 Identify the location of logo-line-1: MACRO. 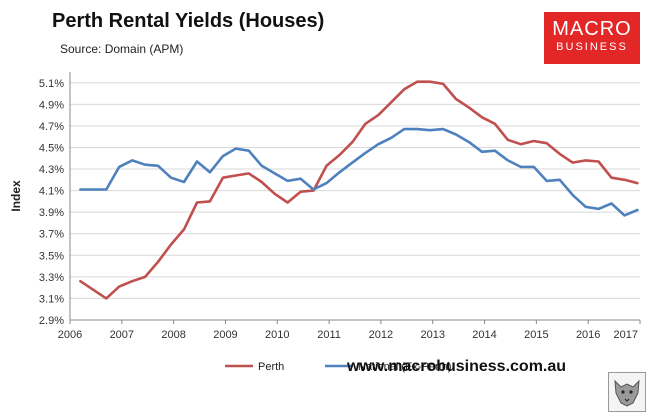
(592, 29).